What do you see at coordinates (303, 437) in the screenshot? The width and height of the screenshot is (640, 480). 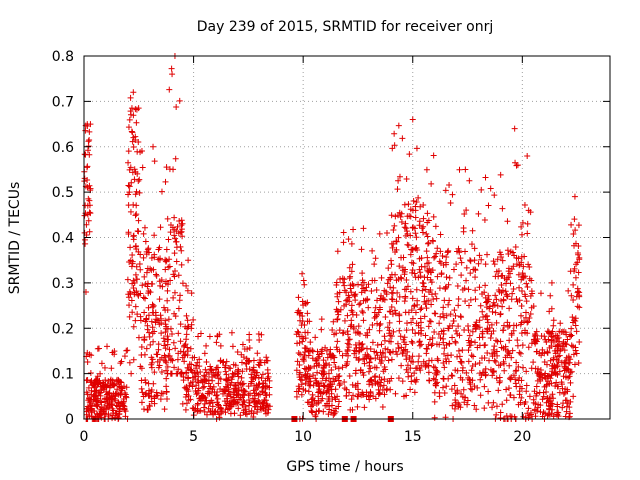 I see `x-tick-label: 10` at bounding box center [303, 437].